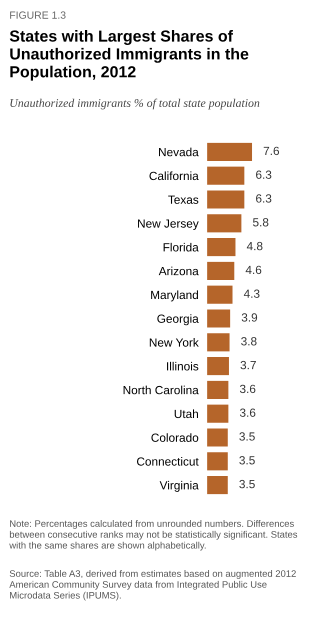 This screenshot has height=642, width=310. Describe the element at coordinates (254, 270) in the screenshot. I see `data-label: 4.6` at that location.